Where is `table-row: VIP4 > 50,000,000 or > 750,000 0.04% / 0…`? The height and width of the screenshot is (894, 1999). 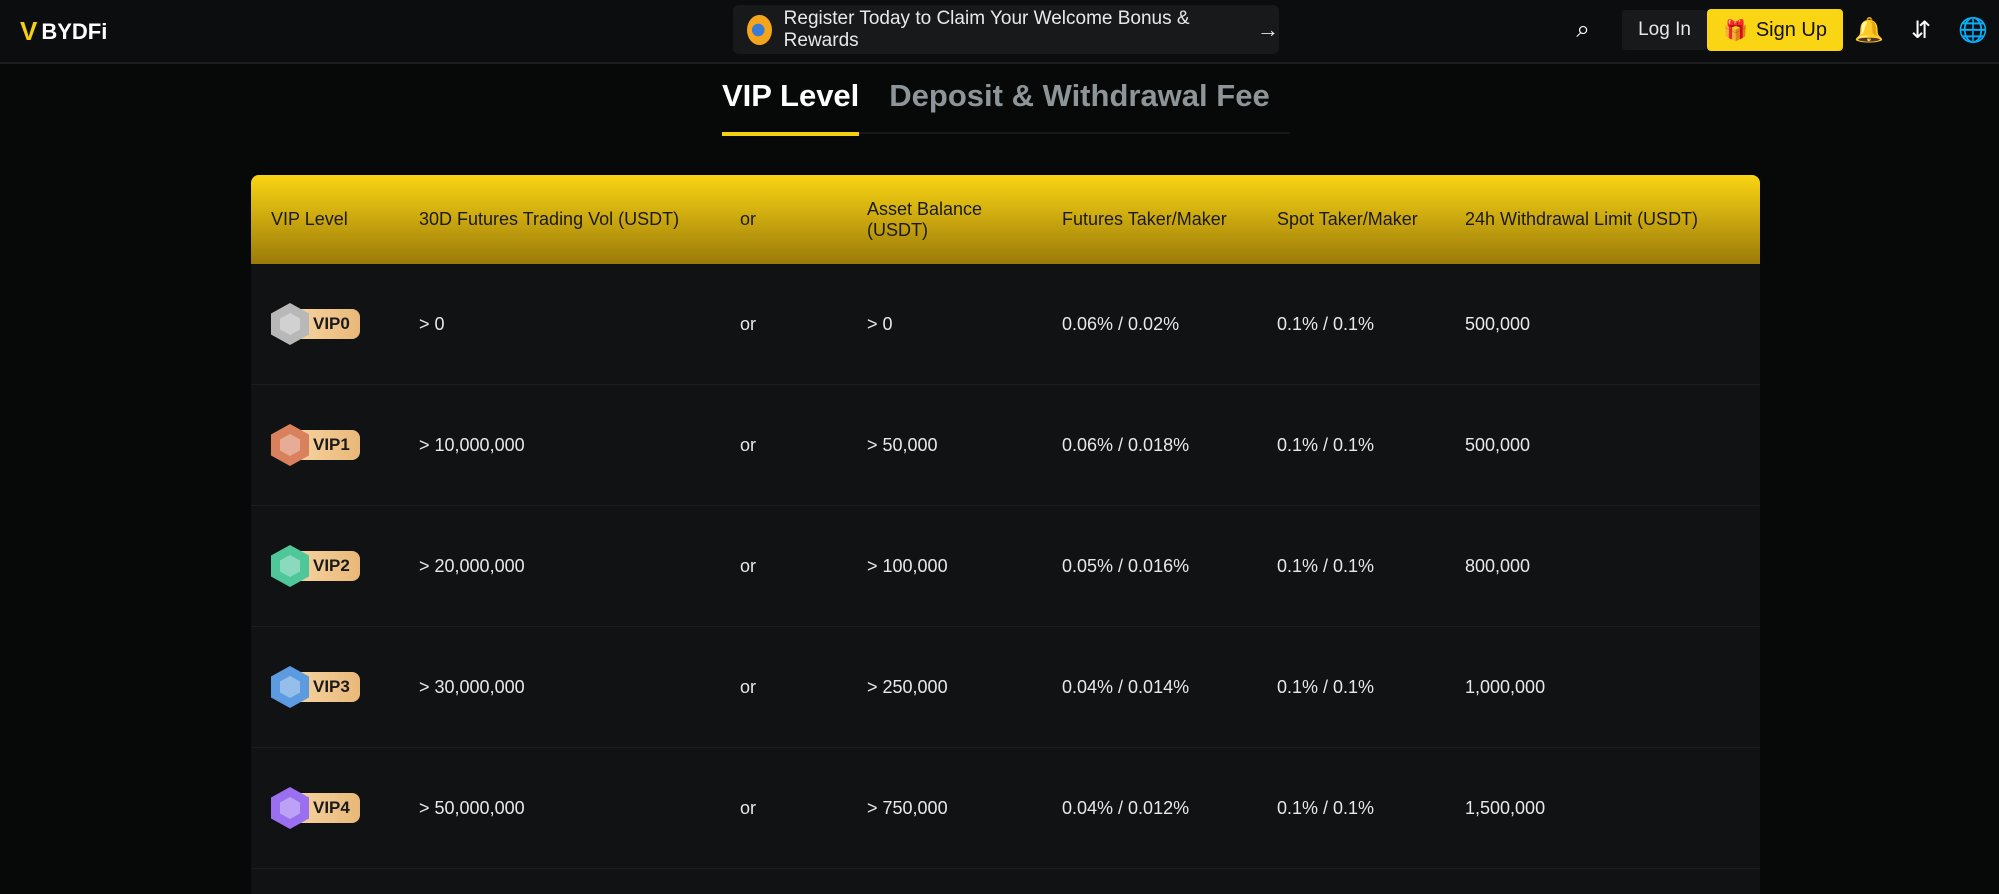
table-row: VIP4 > 50,000,000 or > 750,000 0.04% / 0… is located at coordinates (1005, 808).